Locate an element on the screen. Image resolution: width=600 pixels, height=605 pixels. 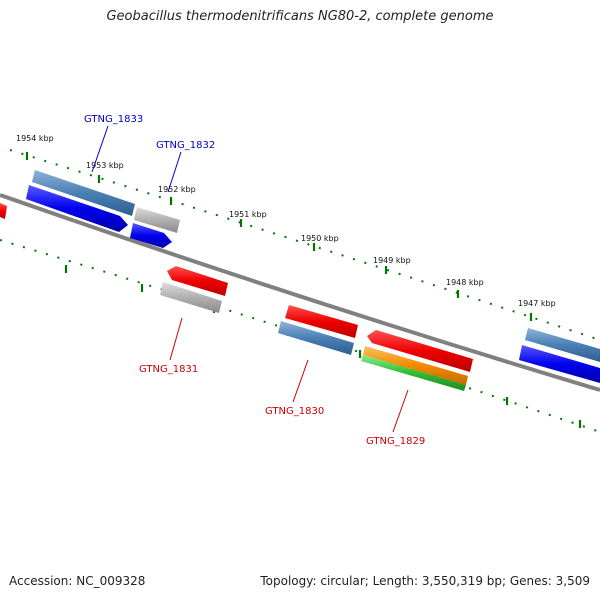
tick-label-1948: 1948 kbp is located at coordinates (465, 282).